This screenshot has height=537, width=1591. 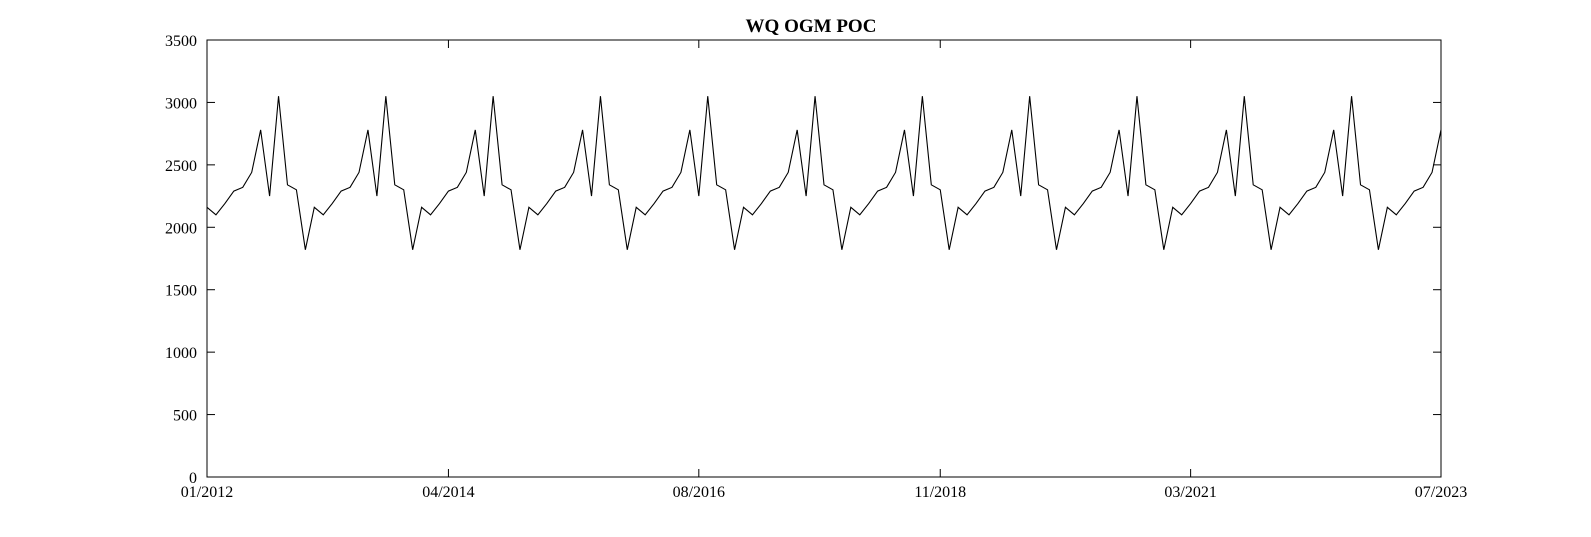 What do you see at coordinates (181, 291) in the screenshot?
I see `y-tick-label: 1500` at bounding box center [181, 291].